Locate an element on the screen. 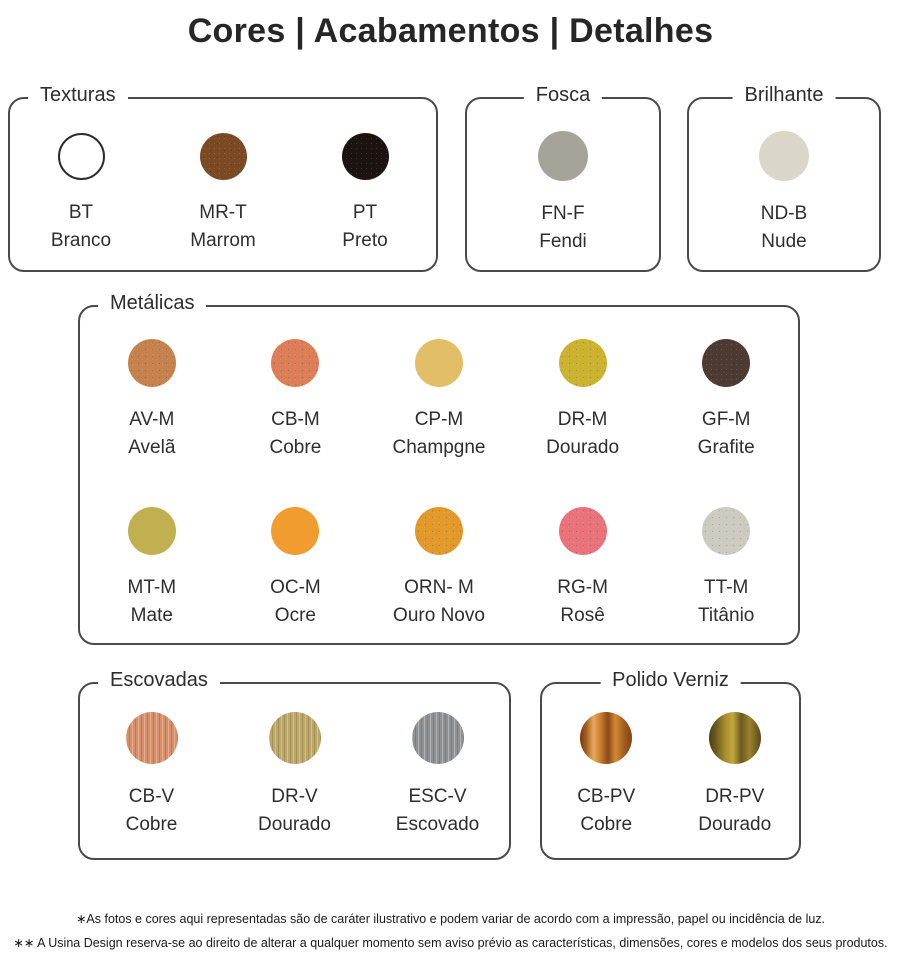 This screenshot has height=972, width=901. swatch-av-m-icon is located at coordinates (151, 363).